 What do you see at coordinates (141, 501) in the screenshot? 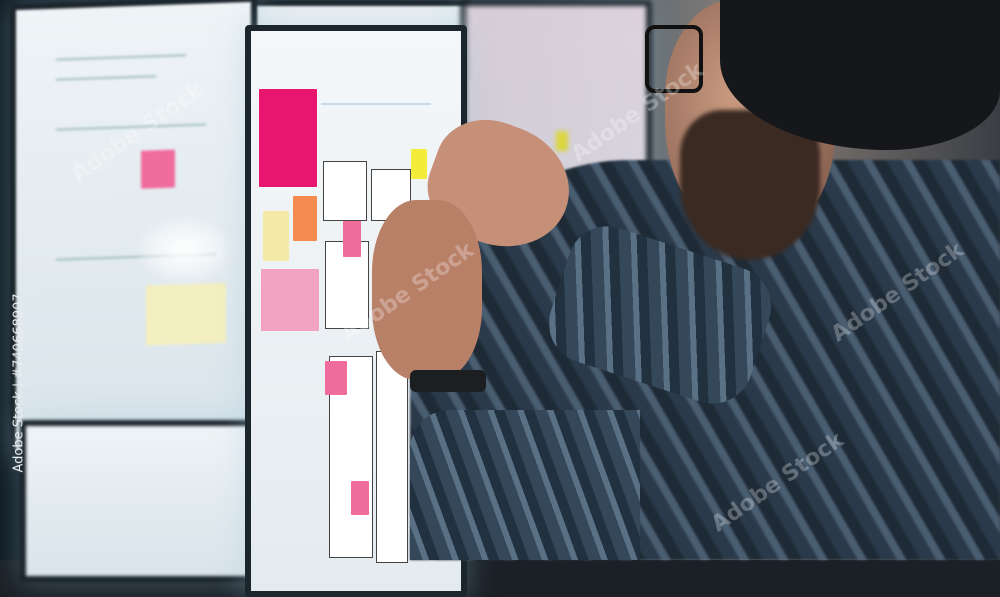
I see `lower-whiteboard` at bounding box center [141, 501].